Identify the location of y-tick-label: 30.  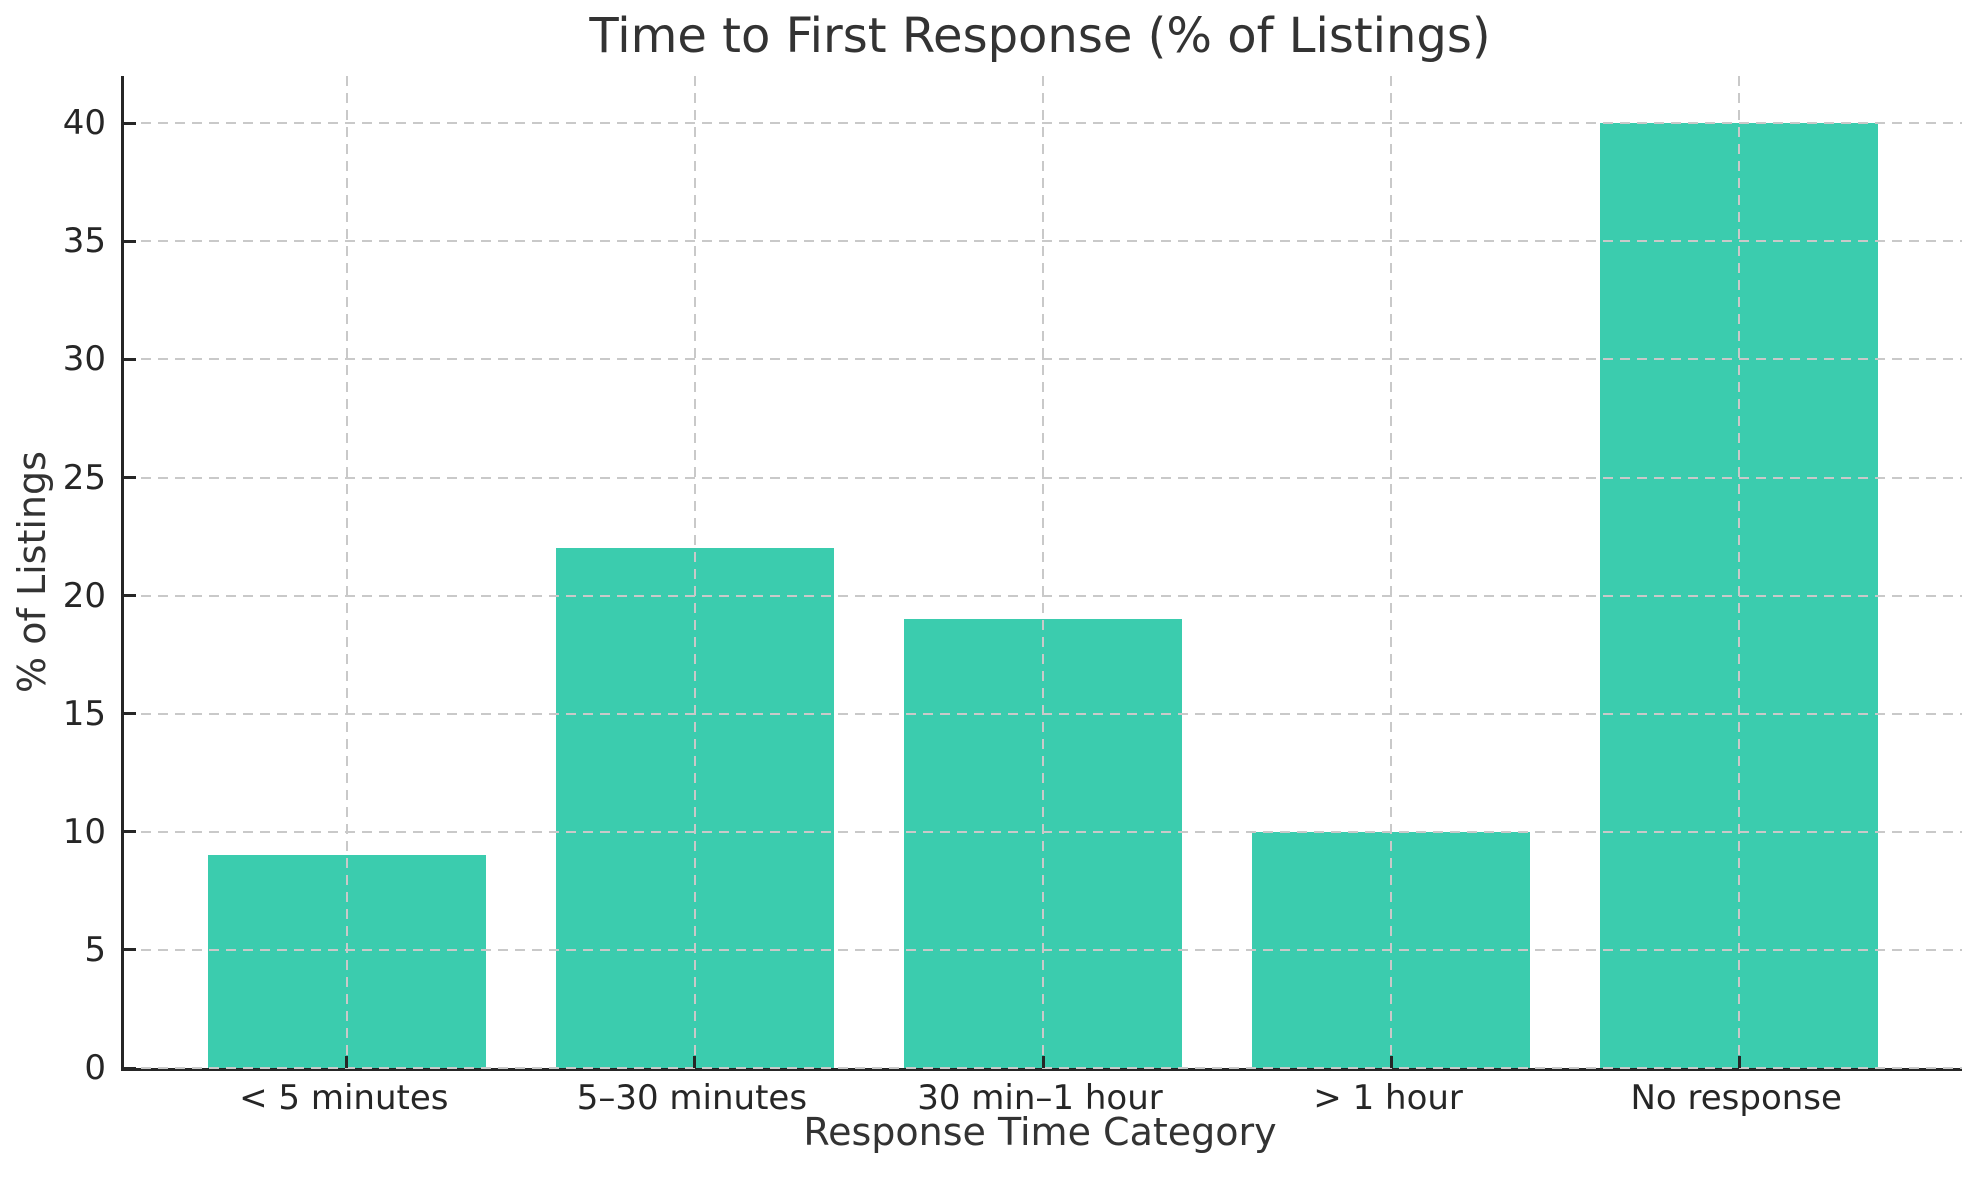
(84, 359).